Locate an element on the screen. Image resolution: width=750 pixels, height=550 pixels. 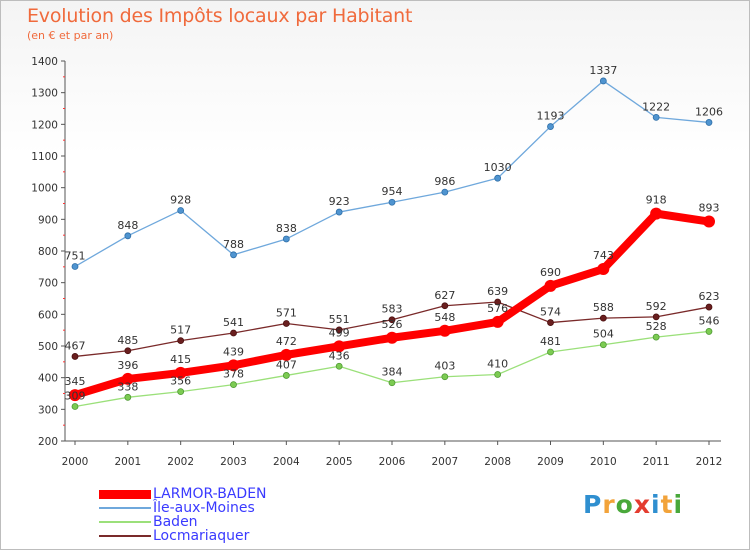
y-tick-label: 1100 is located at coordinates (44, 157).